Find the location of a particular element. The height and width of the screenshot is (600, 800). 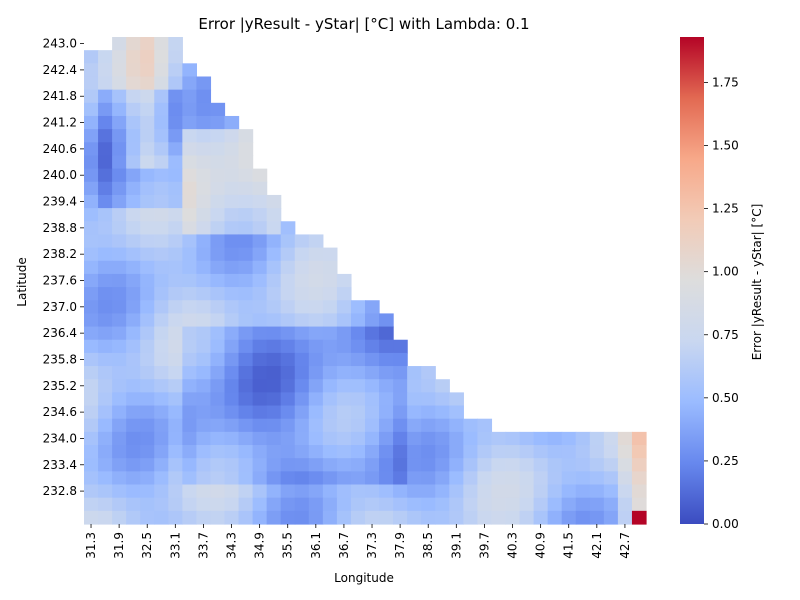

y-tick-label: 241.2 is located at coordinates (60, 123).